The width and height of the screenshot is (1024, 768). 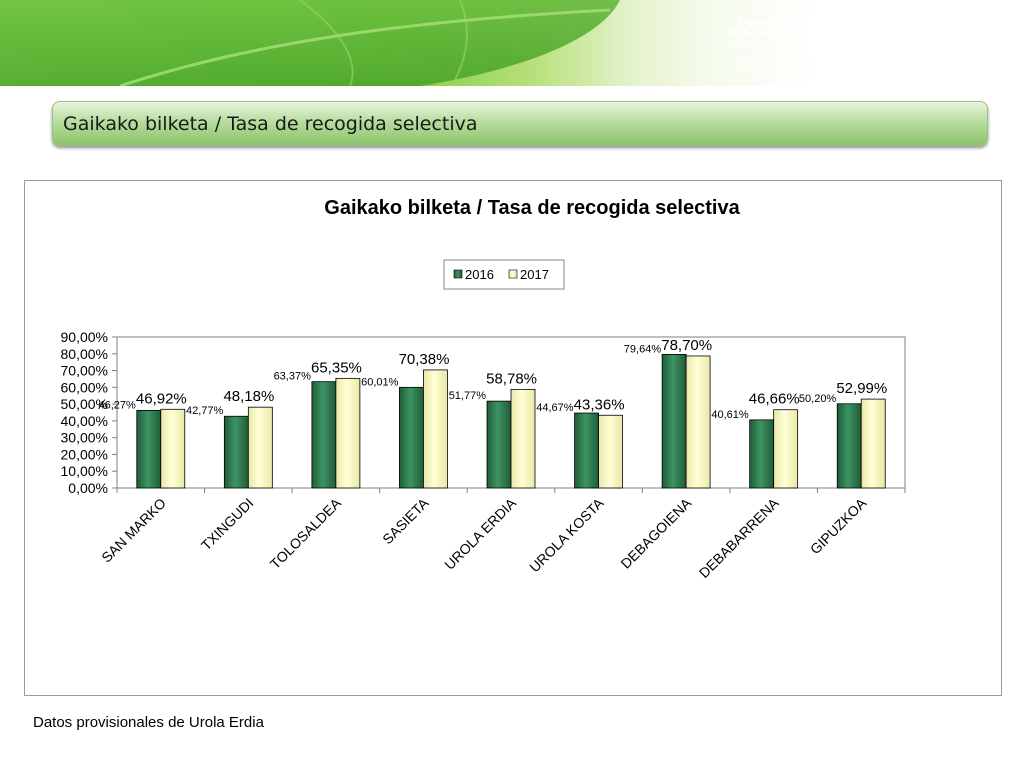 What do you see at coordinates (84, 471) in the screenshot?
I see `y-tick-label: 10,00%` at bounding box center [84, 471].